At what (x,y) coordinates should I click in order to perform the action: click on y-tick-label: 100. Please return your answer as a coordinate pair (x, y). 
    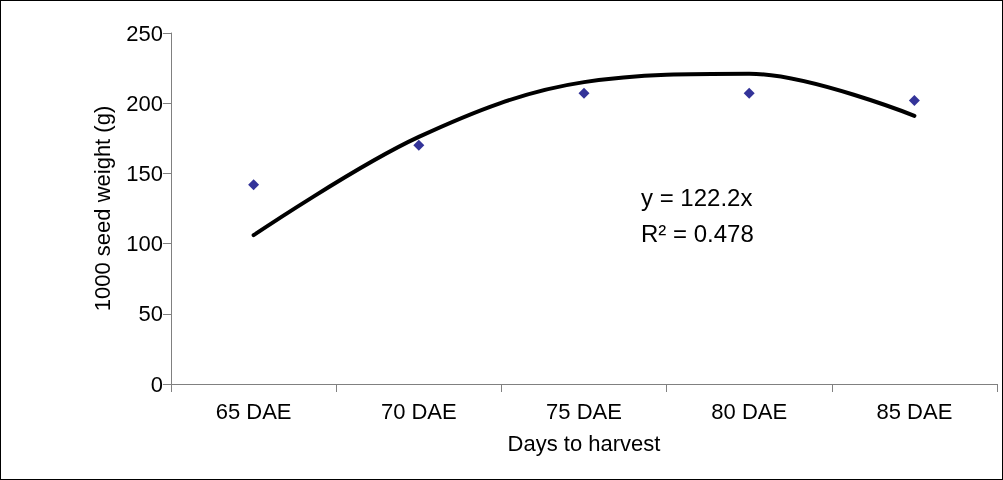
    Looking at the image, I should click on (144, 244).